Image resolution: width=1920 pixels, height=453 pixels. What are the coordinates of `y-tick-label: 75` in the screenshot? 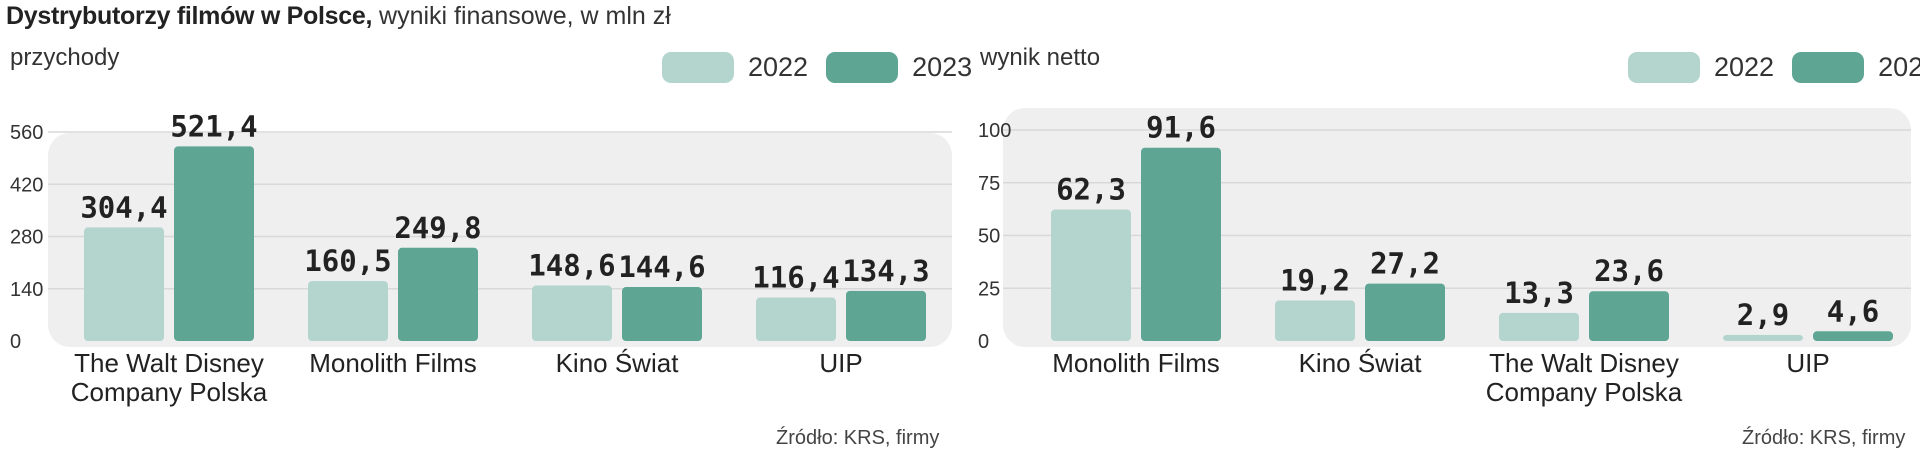 It's located at (989, 184).